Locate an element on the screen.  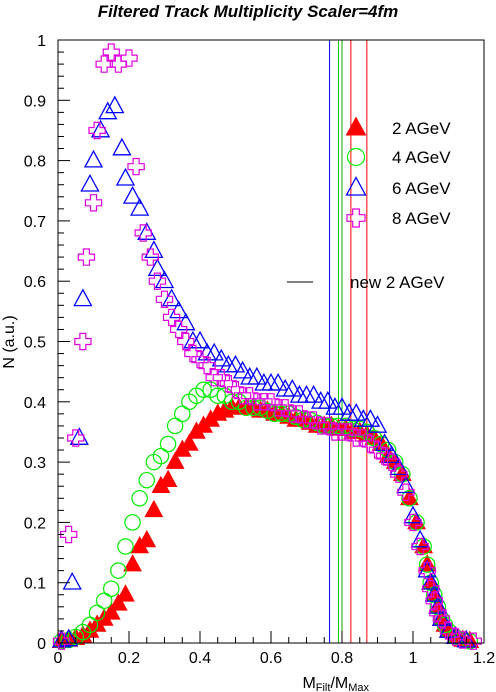
legend-entry-2-agev: 2 AGeV is located at coordinates (398, 127).